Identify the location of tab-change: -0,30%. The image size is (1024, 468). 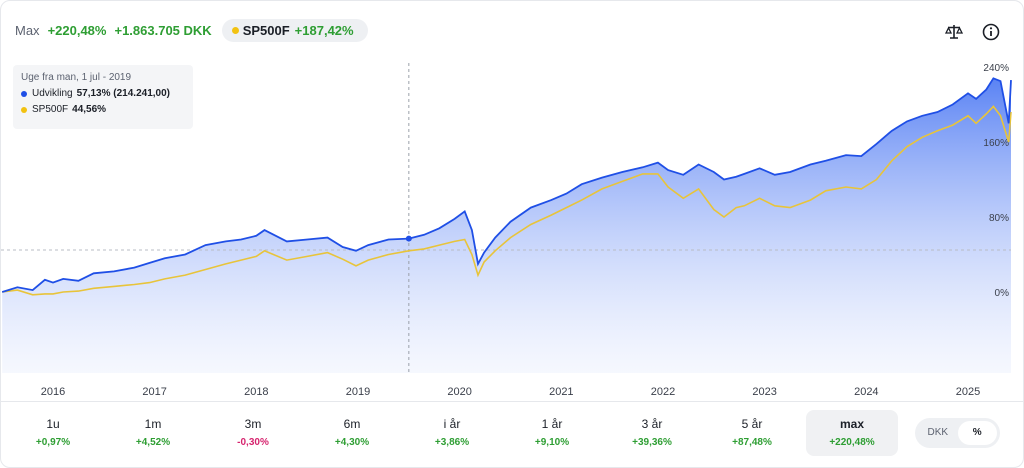
(253, 442).